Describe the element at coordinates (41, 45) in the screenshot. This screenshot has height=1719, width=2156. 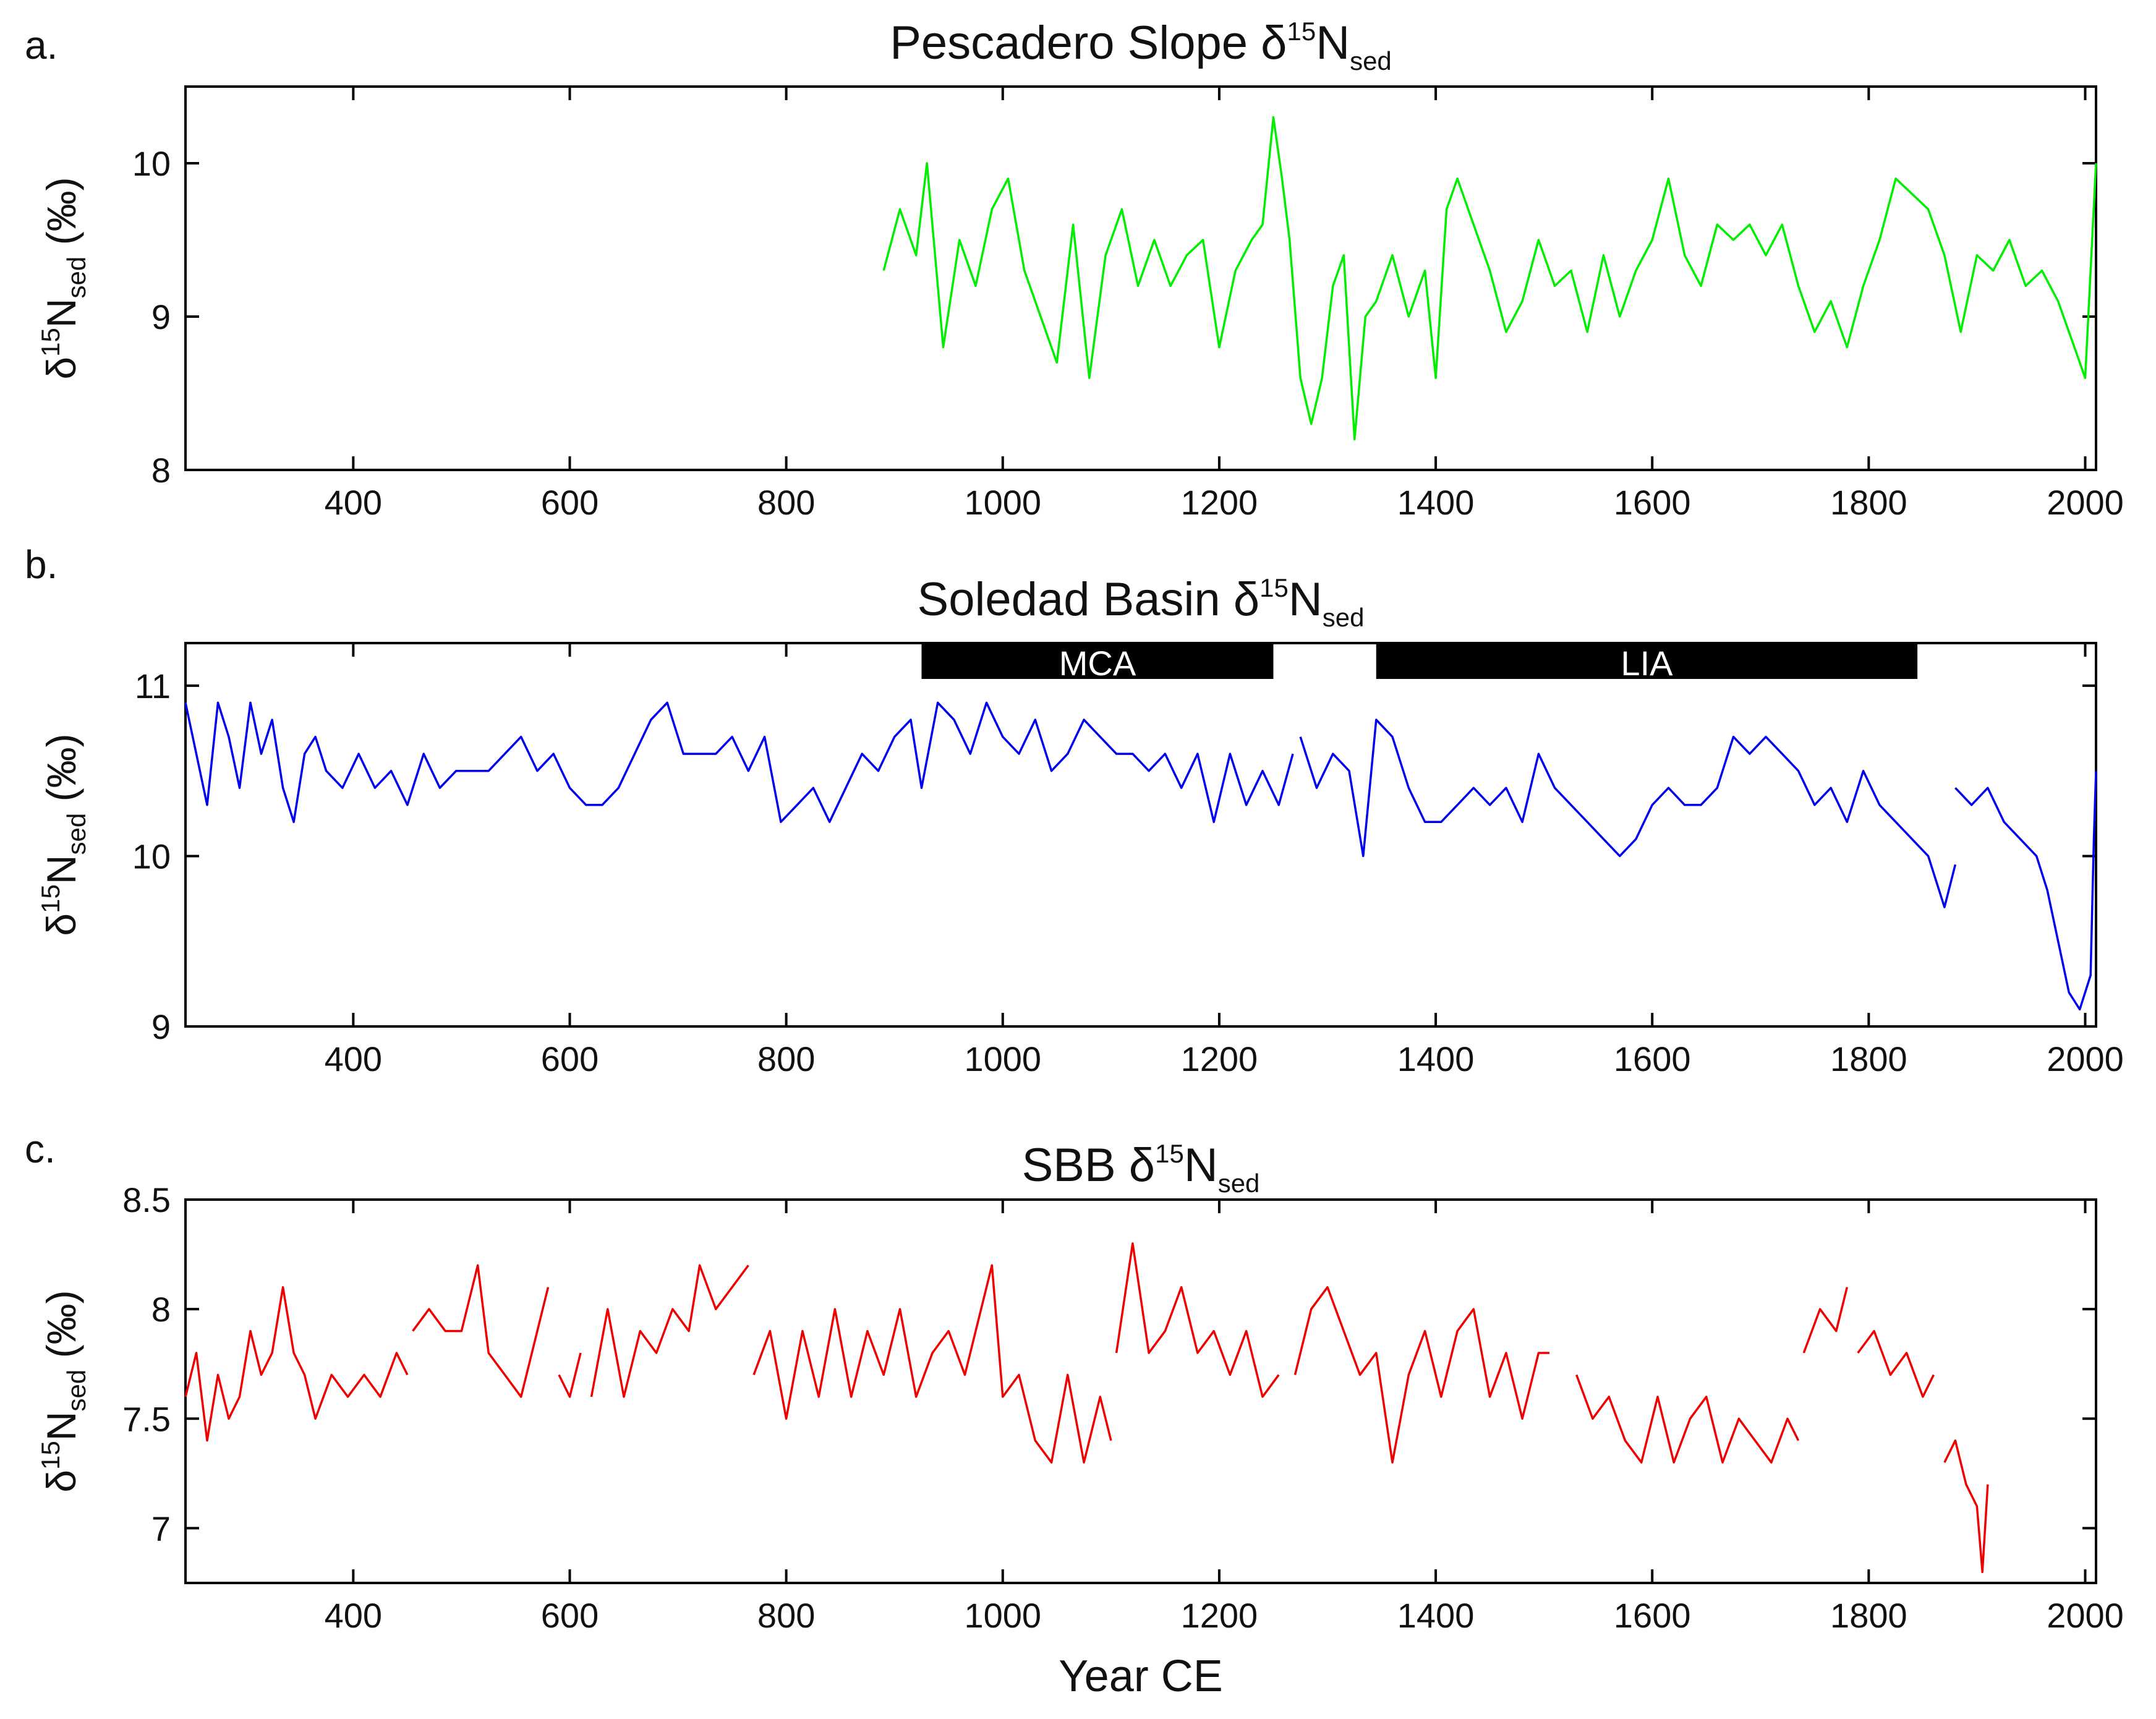
I see `panel-letter: a.` at that location.